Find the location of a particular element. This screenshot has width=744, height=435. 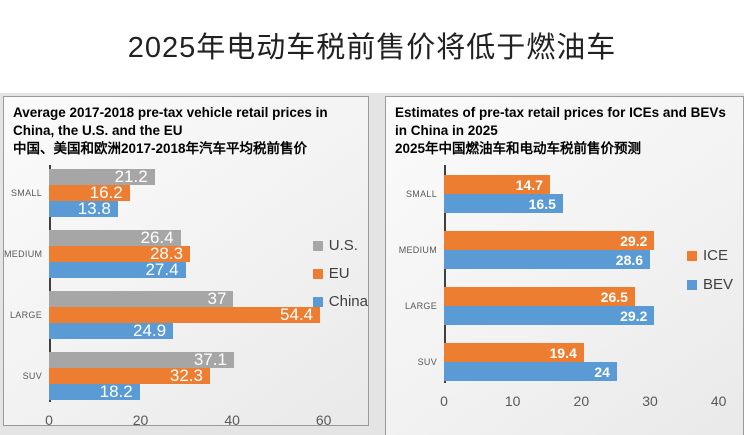

bar-eu: 28.3 is located at coordinates (120, 253).